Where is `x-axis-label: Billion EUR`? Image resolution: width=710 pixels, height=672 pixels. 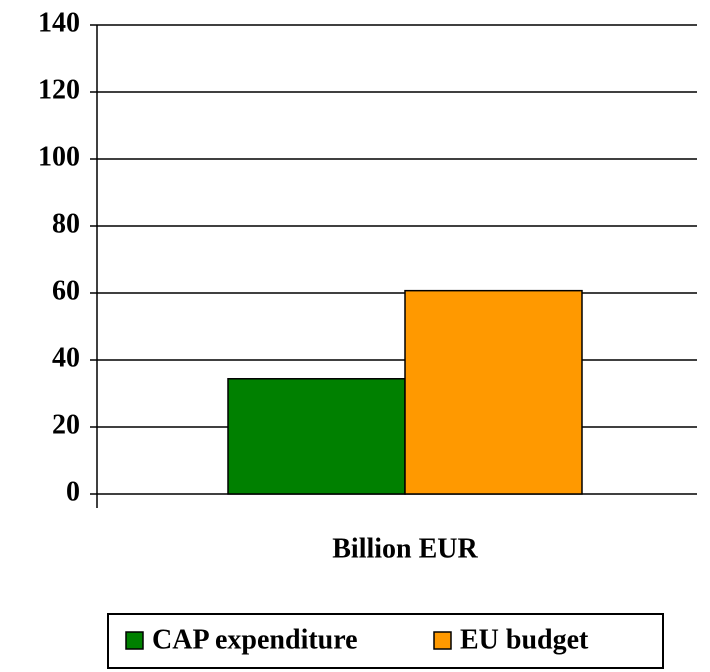 x-axis-label: Billion EUR is located at coordinates (405, 548).